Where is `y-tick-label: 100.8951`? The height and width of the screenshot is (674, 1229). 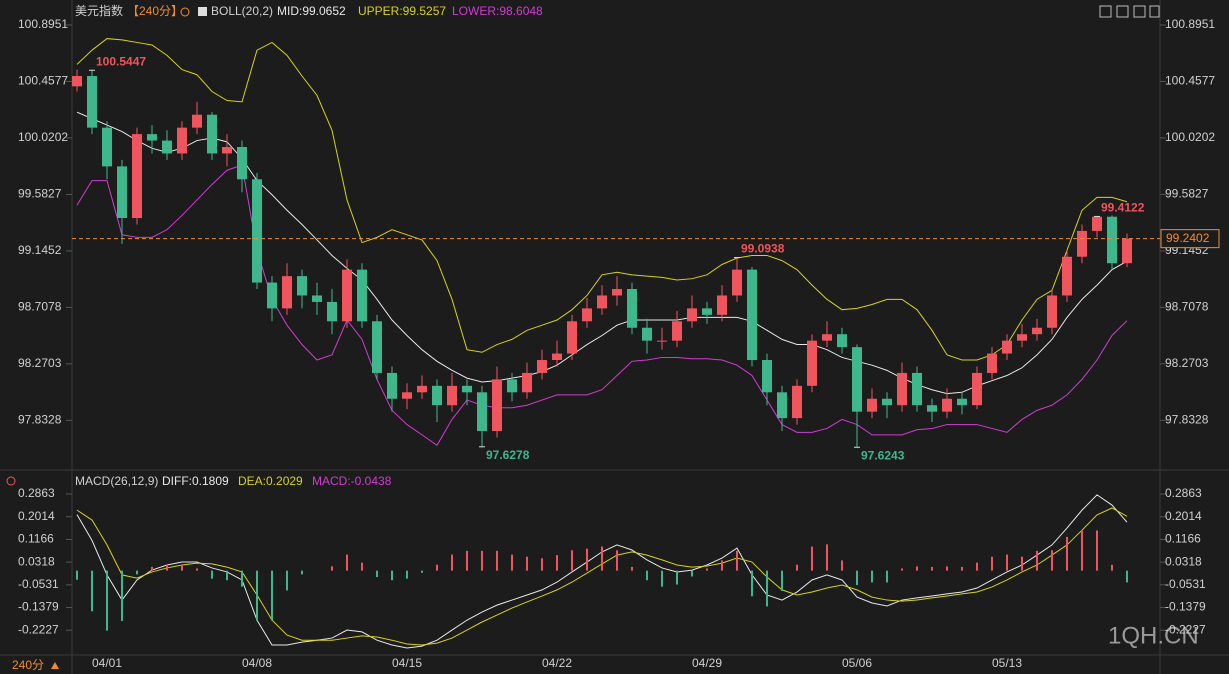
y-tick-label: 100.8951 is located at coordinates (1190, 24).